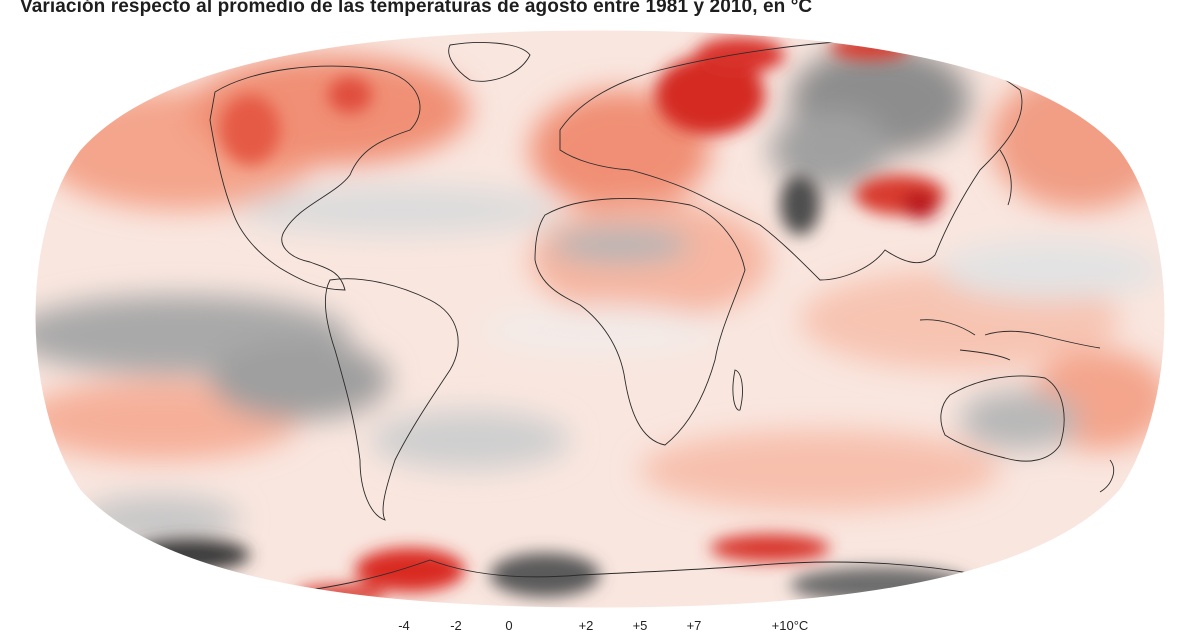 This screenshot has width=1200, height=635. I want to click on legend-label: +7, so click(694, 625).